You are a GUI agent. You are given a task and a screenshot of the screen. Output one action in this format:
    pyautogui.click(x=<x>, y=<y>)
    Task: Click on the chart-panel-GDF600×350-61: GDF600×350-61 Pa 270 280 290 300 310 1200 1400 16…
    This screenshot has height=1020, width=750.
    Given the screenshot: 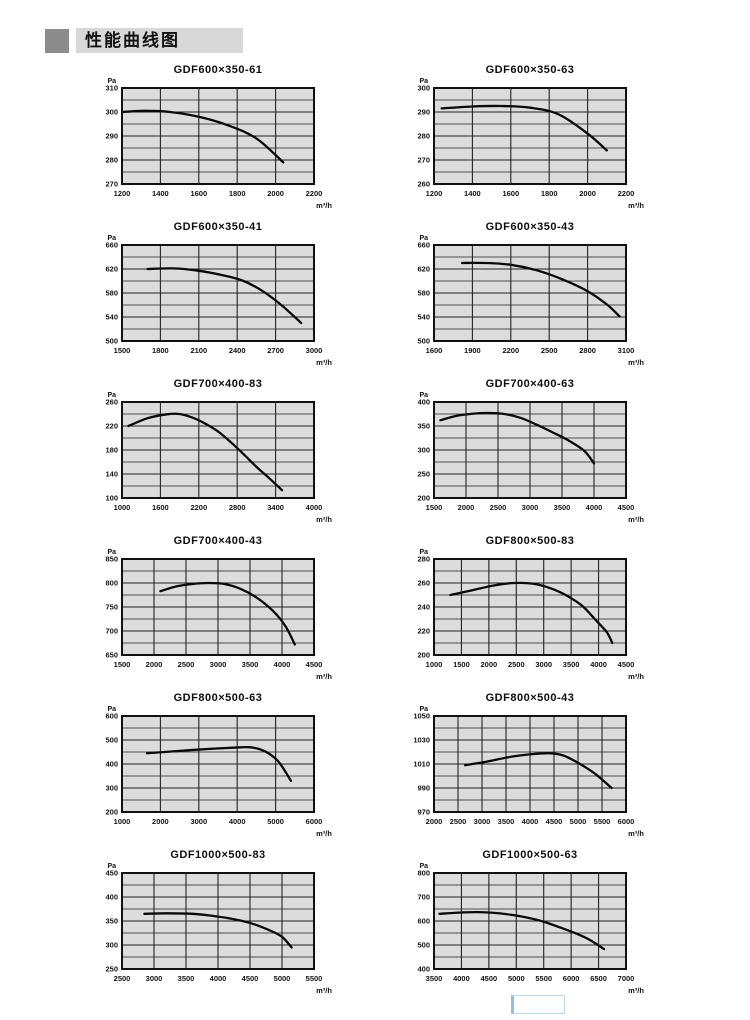 What is the action you would take?
    pyautogui.click(x=234, y=138)
    